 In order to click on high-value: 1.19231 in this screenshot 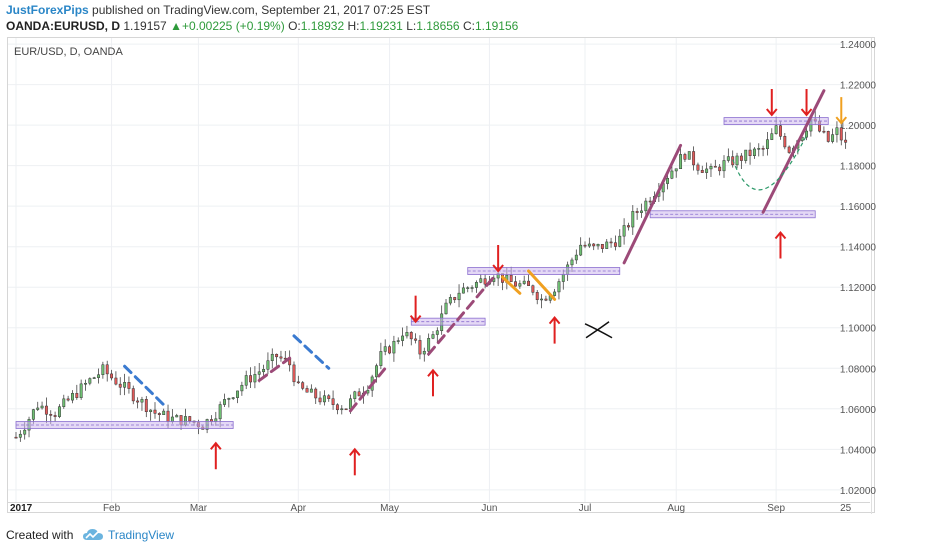, I will do `click(381, 26)`.